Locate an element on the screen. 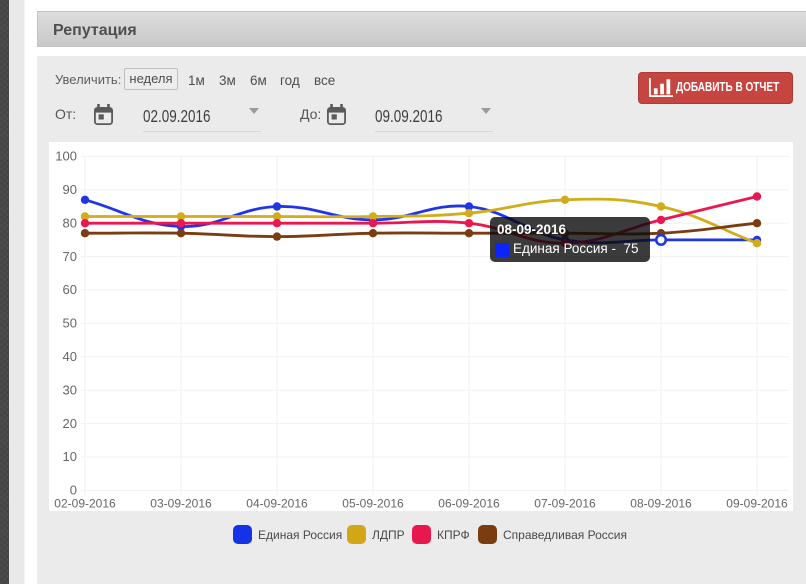  svg-text: 04-09-2016 is located at coordinates (277, 503).